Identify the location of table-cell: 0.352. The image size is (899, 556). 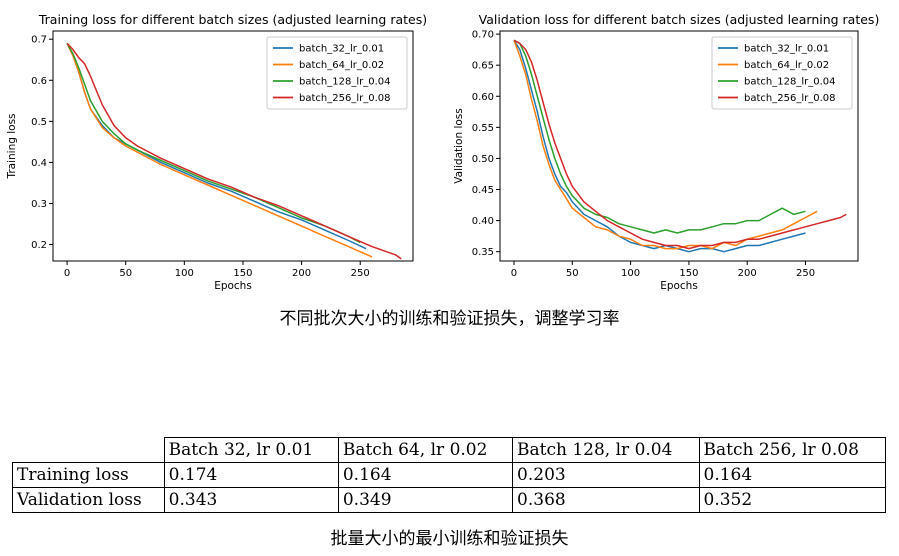
(792, 500).